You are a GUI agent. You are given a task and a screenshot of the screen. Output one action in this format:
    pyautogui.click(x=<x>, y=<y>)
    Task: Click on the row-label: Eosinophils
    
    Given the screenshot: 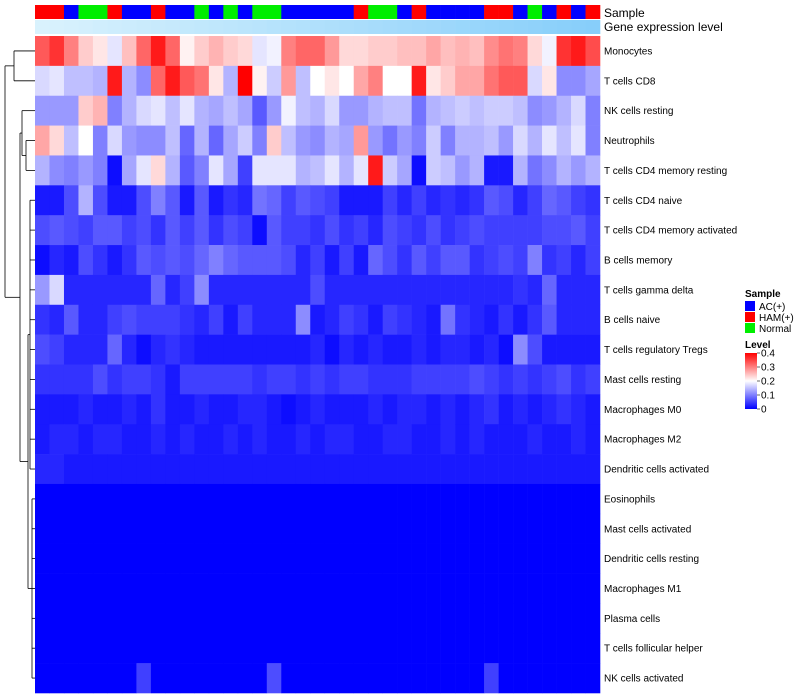 What is the action you would take?
    pyautogui.click(x=629, y=499)
    